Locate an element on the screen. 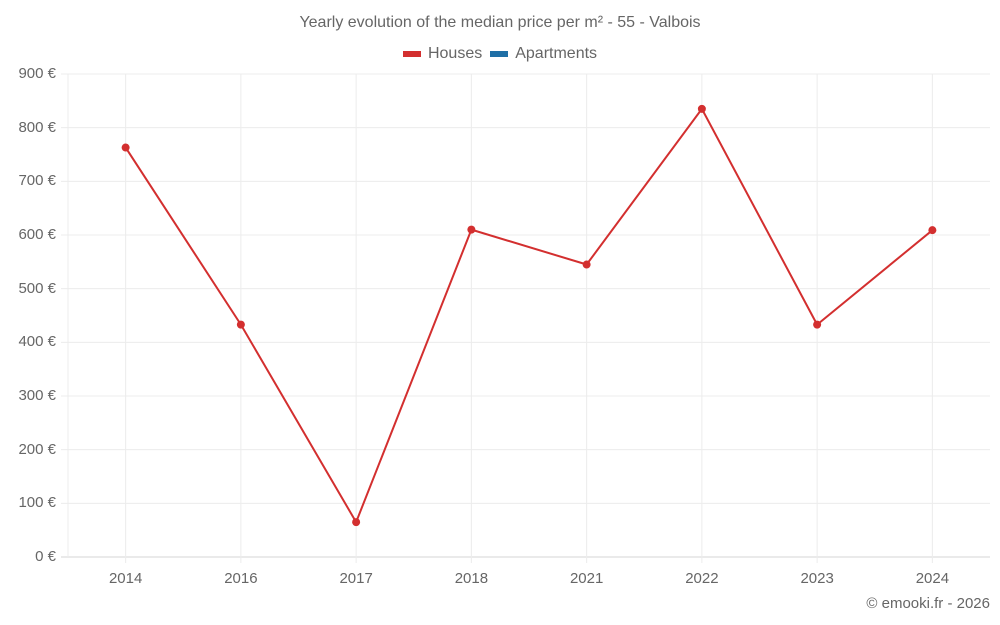  y-tick-label: 400 € is located at coordinates (37, 342).